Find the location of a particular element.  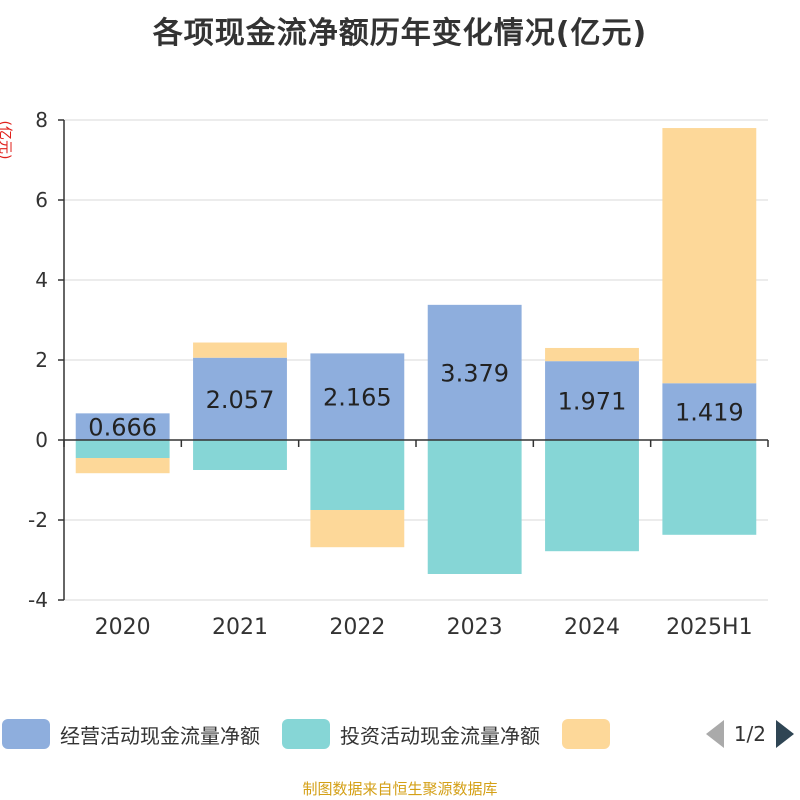

data-label-2020: 0.666 is located at coordinates (122, 428).